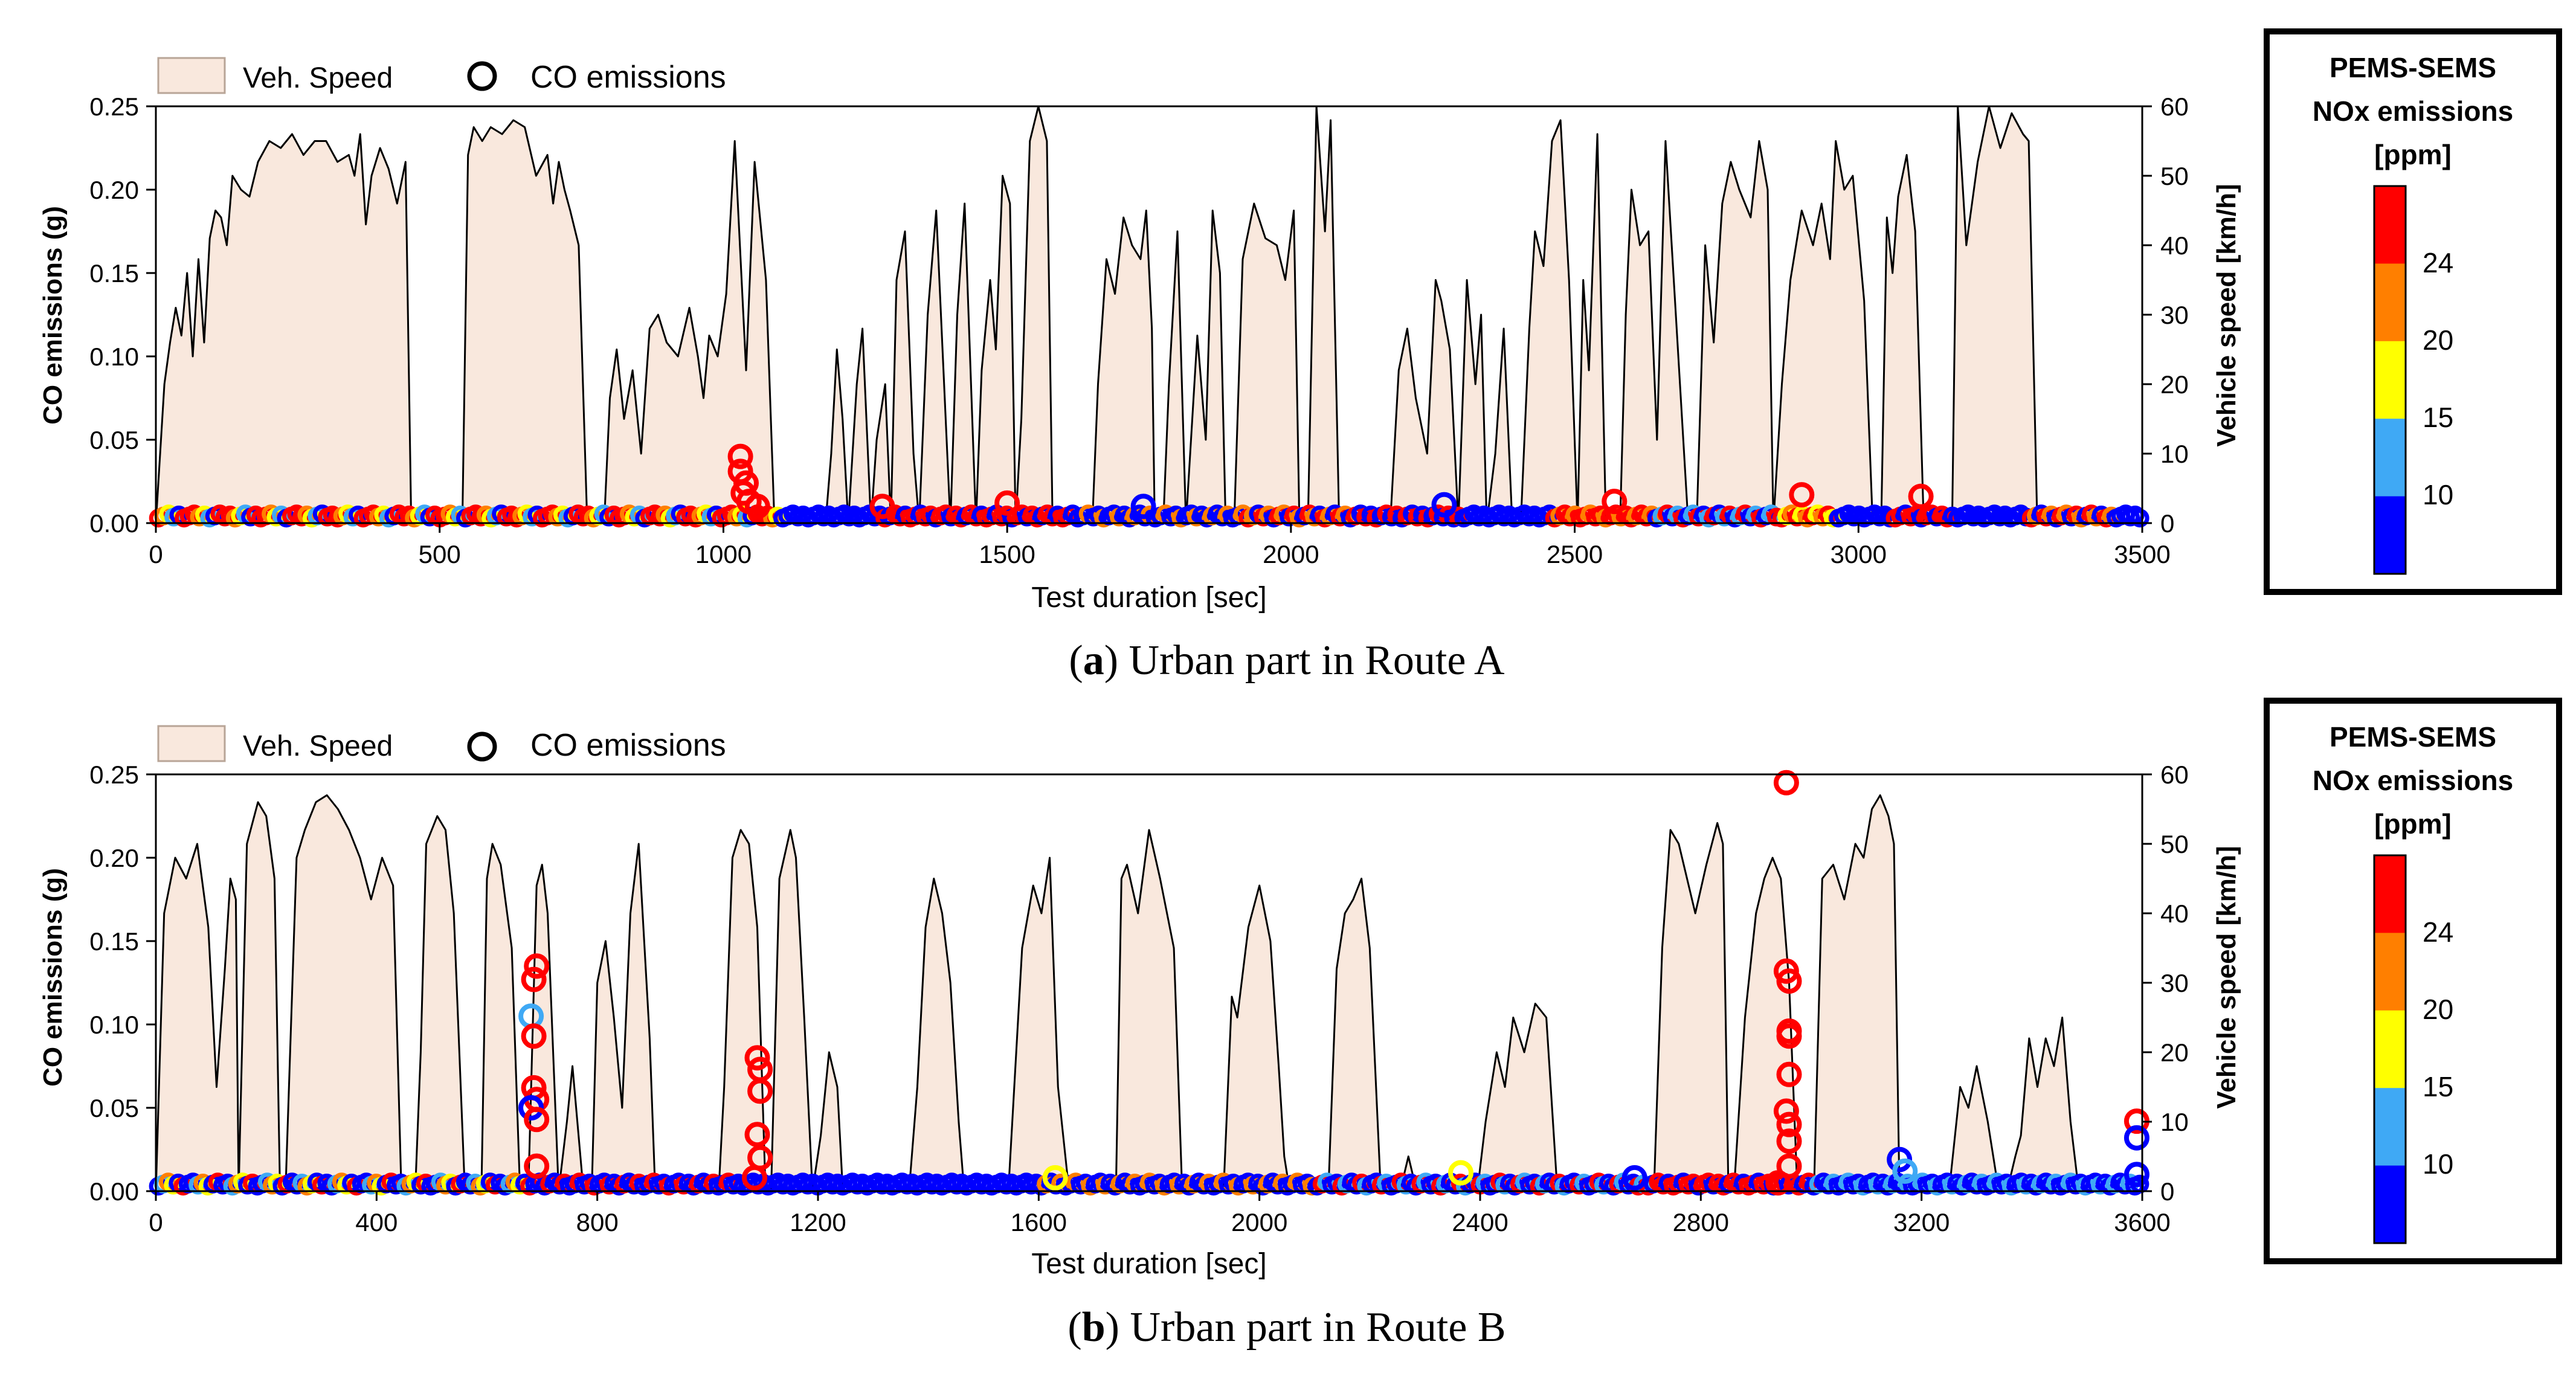  Describe the element at coordinates (1859, 554) in the screenshot. I see `x-tick-label: 3000` at that location.